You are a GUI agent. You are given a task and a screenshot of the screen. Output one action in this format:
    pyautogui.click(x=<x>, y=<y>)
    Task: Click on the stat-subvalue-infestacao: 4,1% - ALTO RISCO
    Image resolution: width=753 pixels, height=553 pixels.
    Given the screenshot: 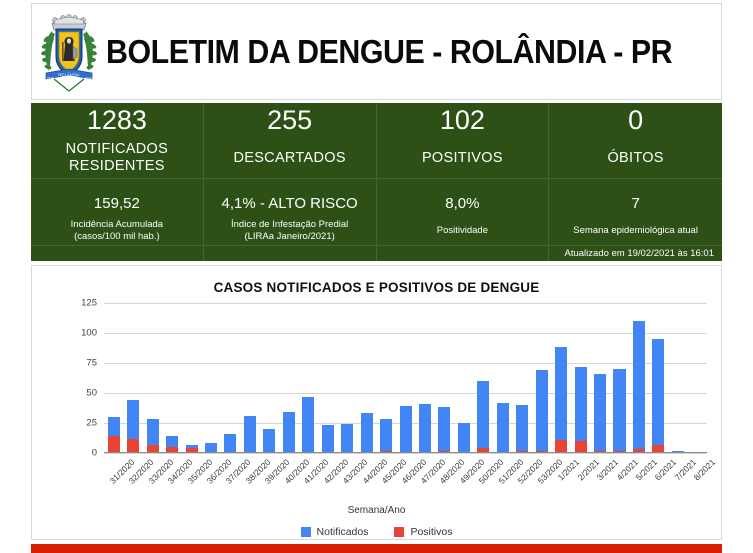 What is the action you would take?
    pyautogui.click(x=290, y=203)
    